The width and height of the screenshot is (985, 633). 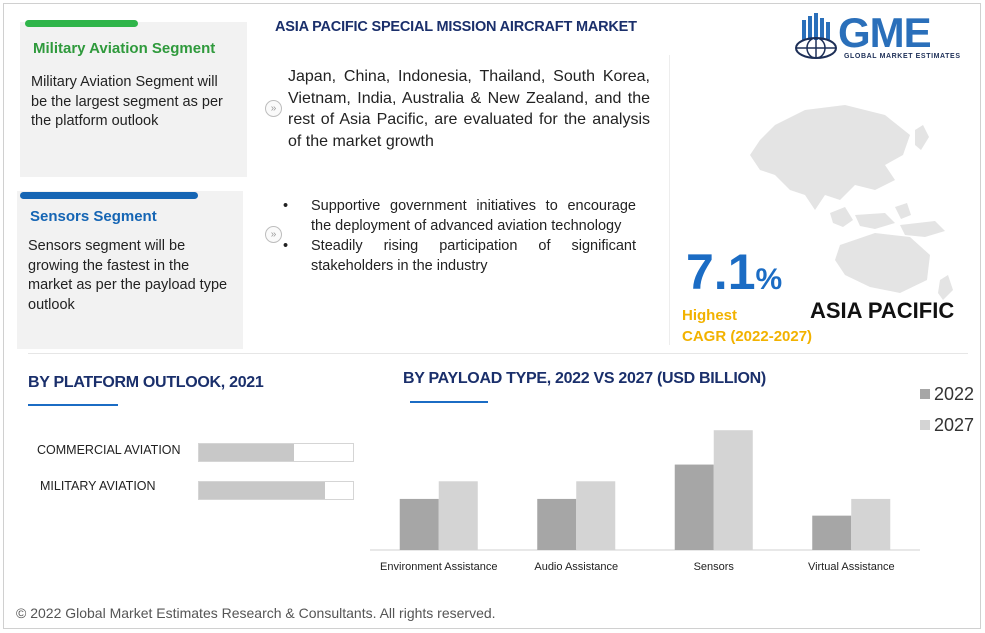 I want to click on x-tick-label: Audio Assistance, so click(x=576, y=567).